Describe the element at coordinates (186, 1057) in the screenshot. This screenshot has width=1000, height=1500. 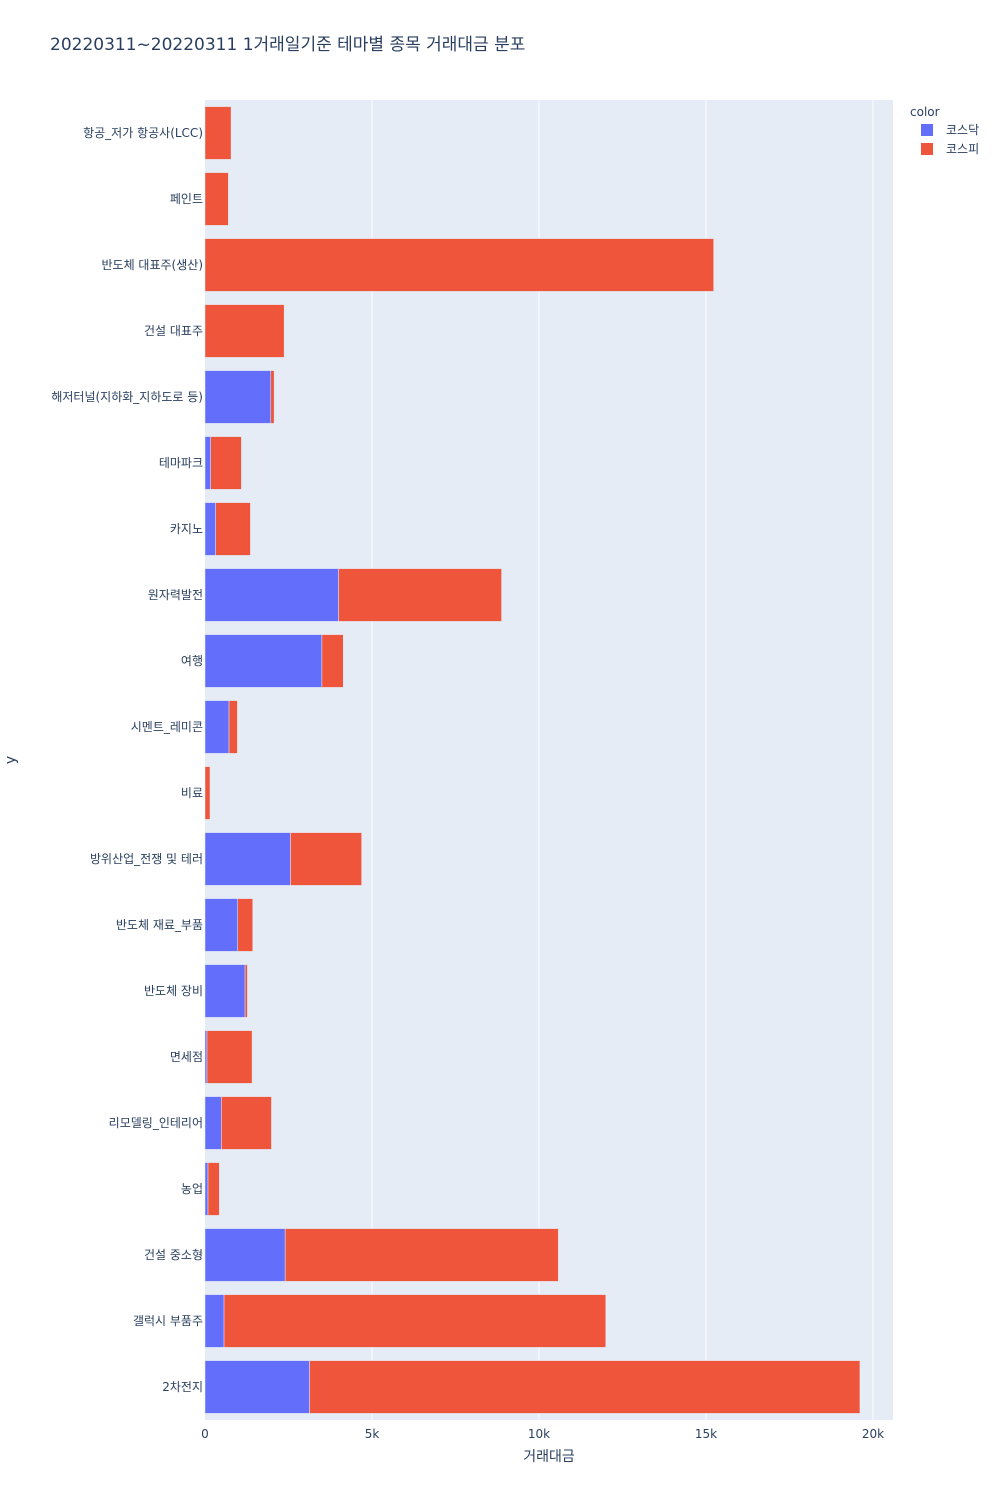
I see `y-category-label: 면세점` at that location.